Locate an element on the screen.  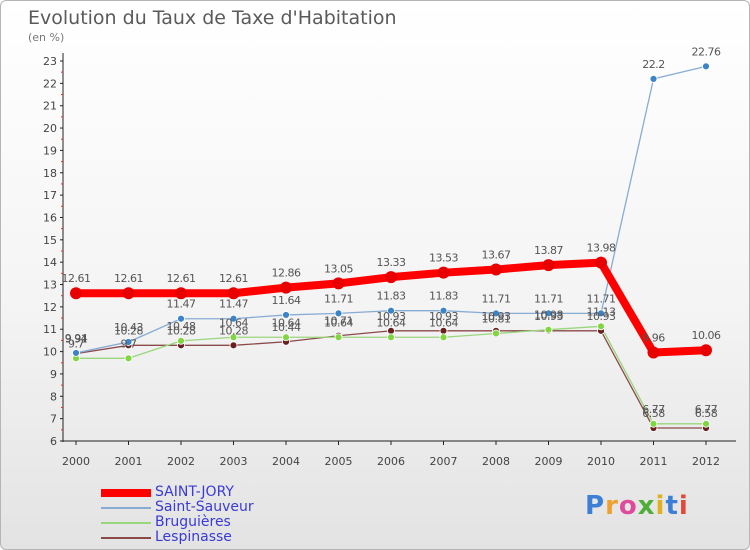
y-tick-label: 18 is located at coordinates (50, 173).